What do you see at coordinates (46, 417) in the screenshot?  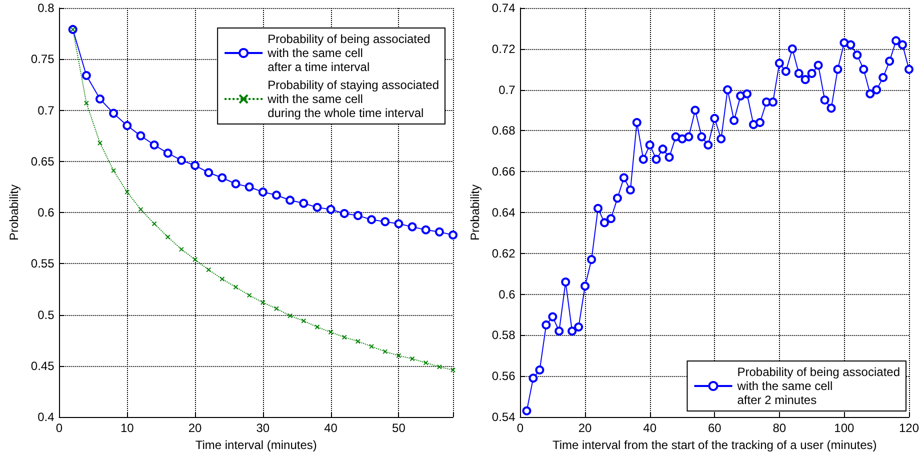 I see `y-tick-label: 0.4` at bounding box center [46, 417].